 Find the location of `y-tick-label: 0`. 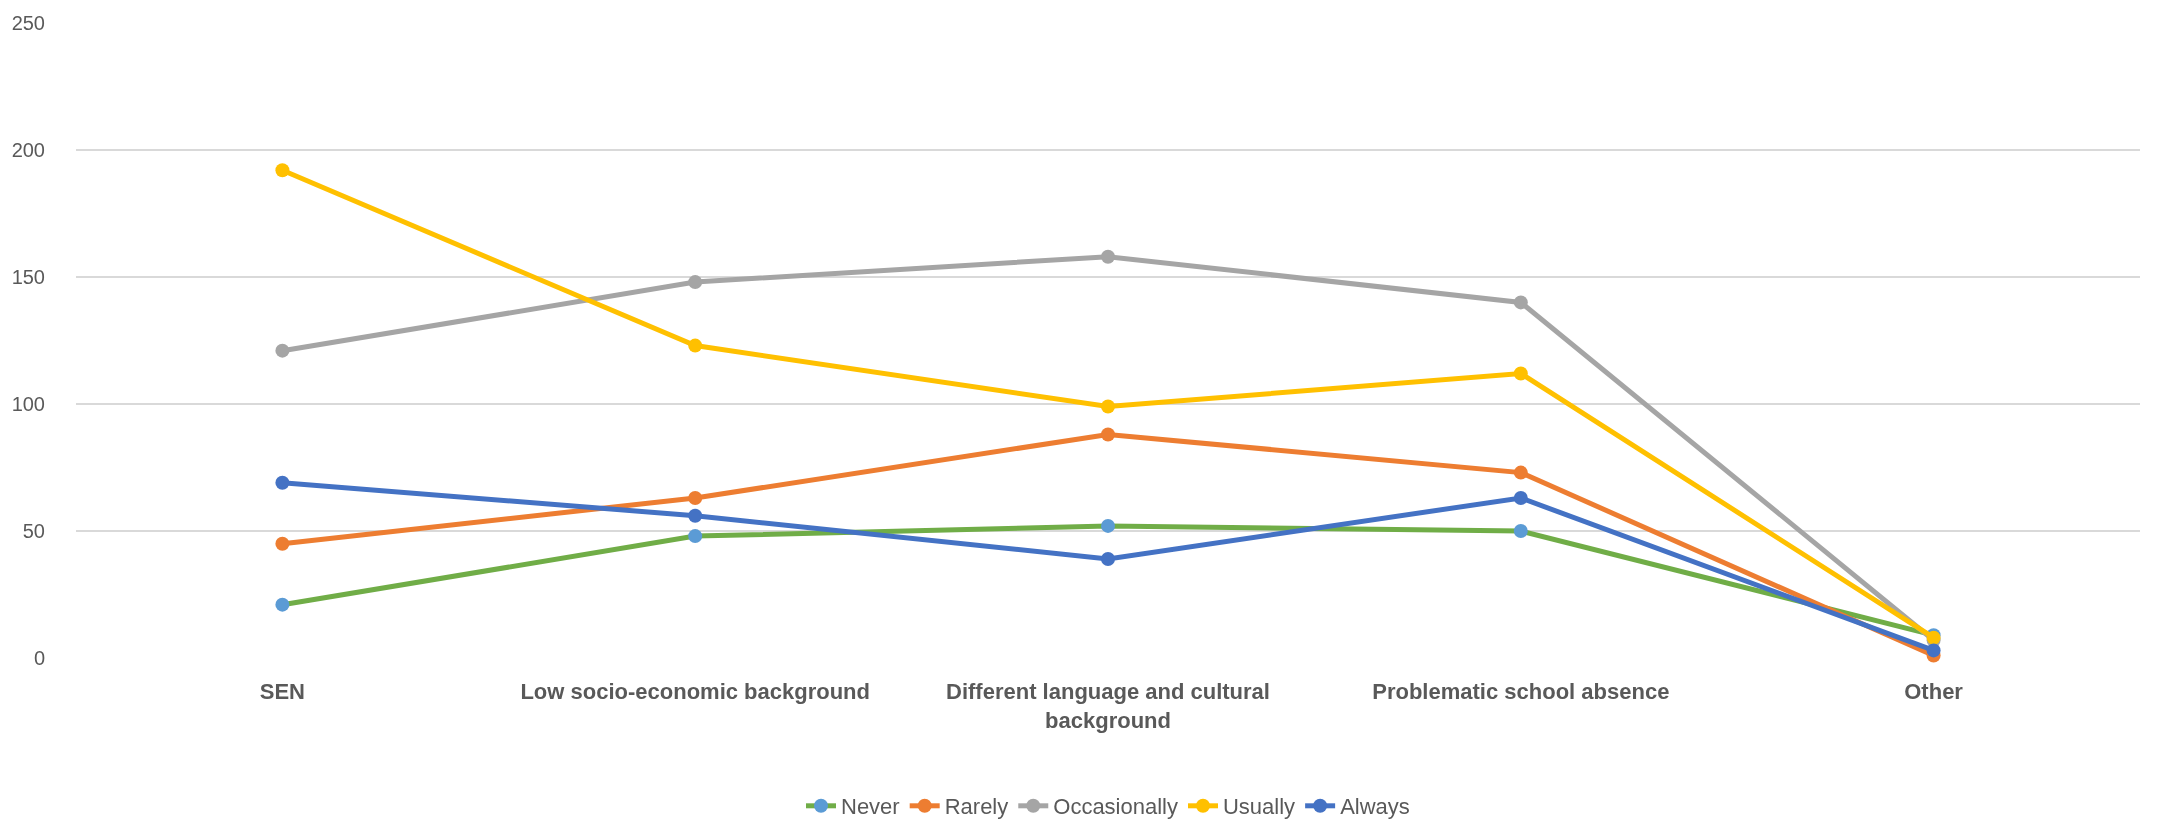

y-tick-label: 0 is located at coordinates (39, 658).